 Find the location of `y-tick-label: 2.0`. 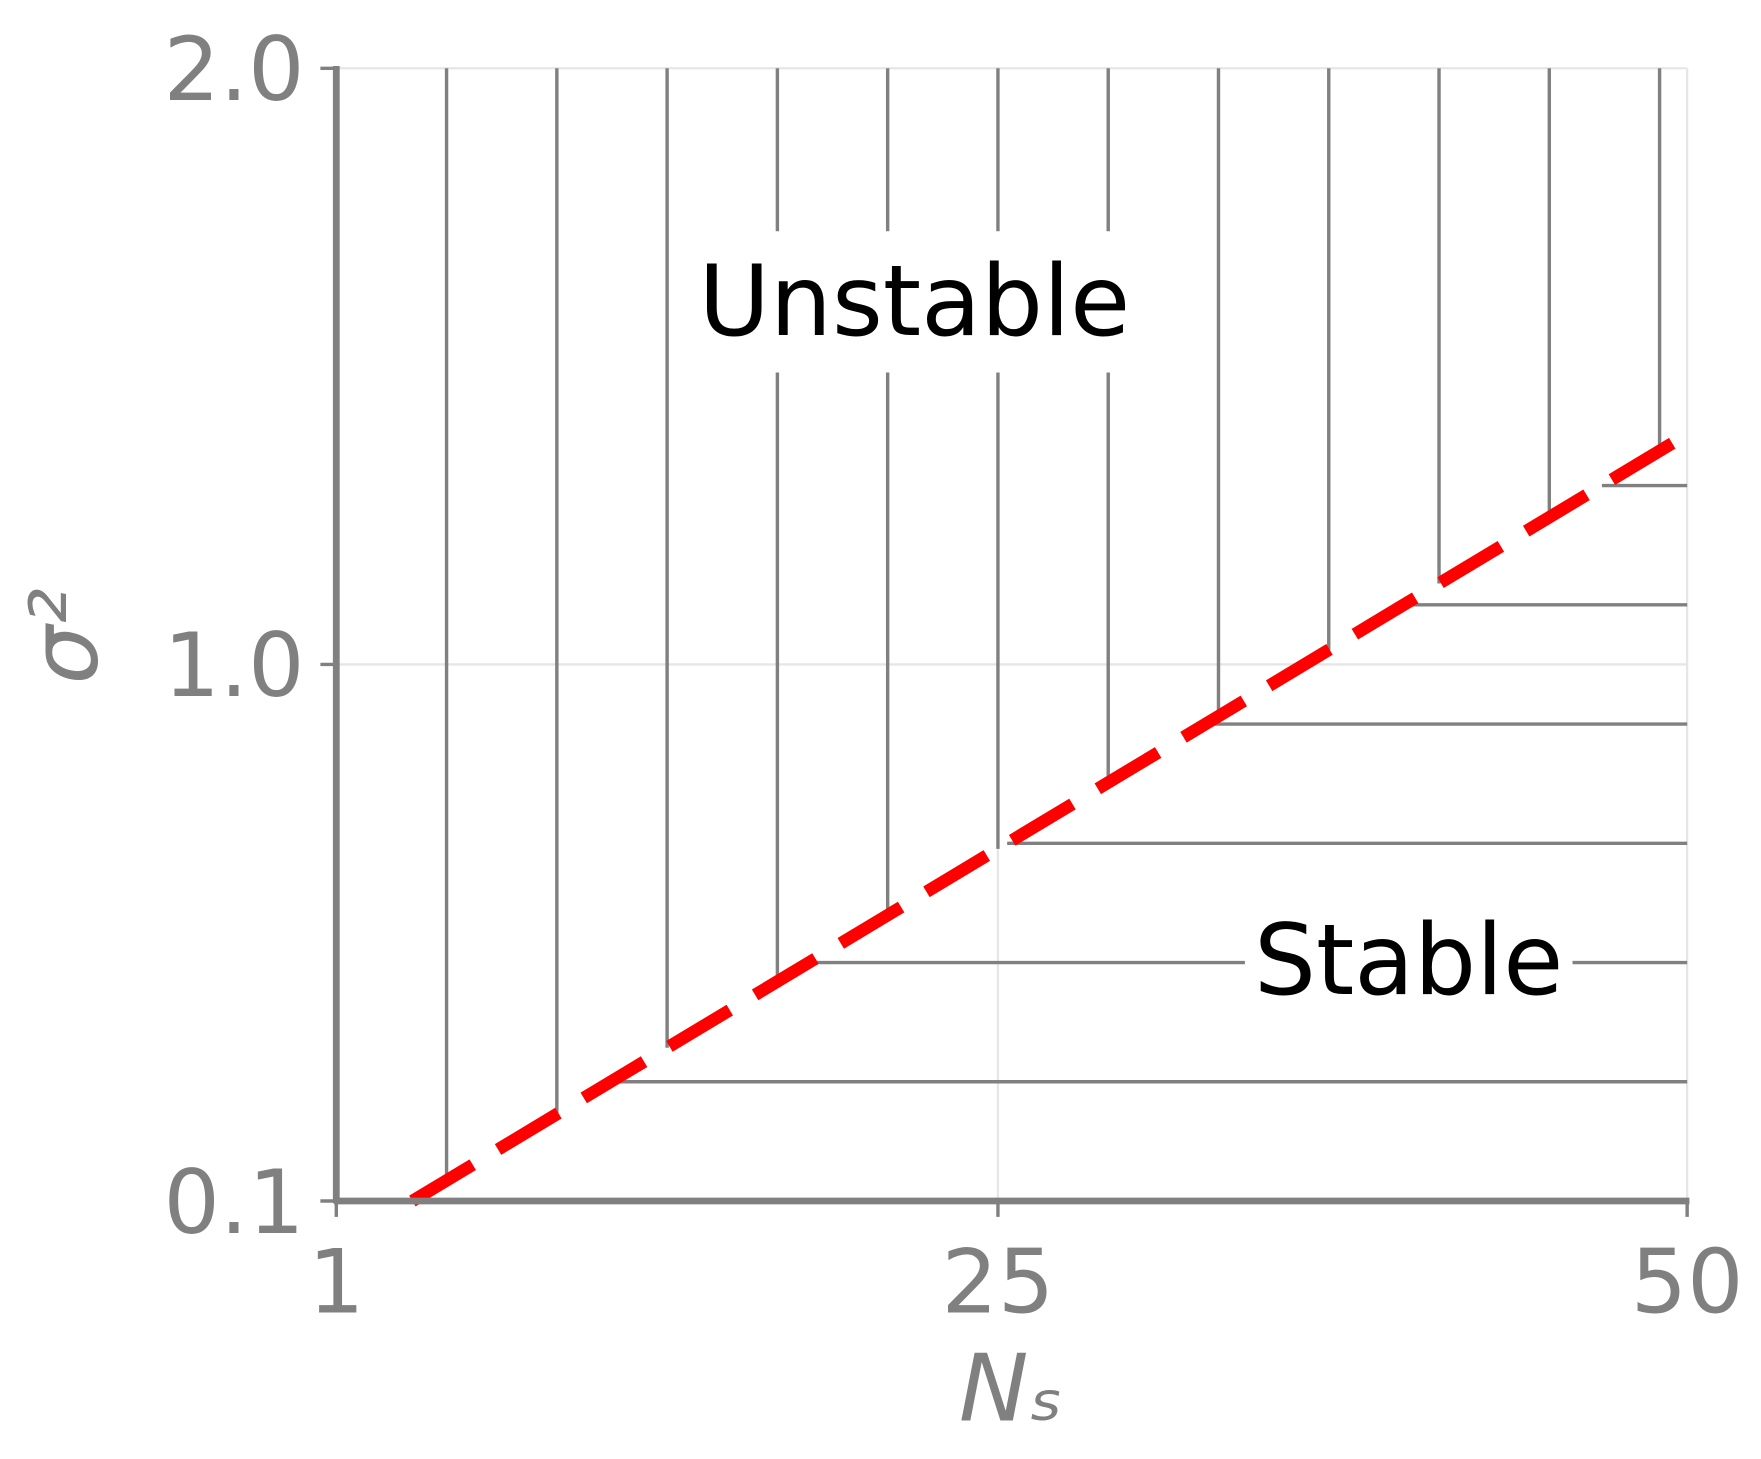

y-tick-label: 2.0 is located at coordinates (234, 69).